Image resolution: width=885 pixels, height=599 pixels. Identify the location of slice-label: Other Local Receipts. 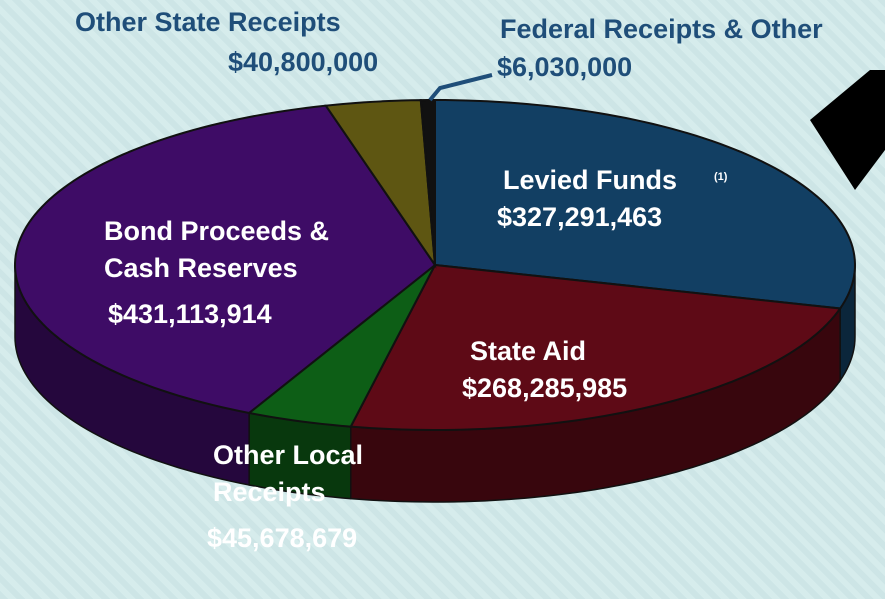
(288, 473).